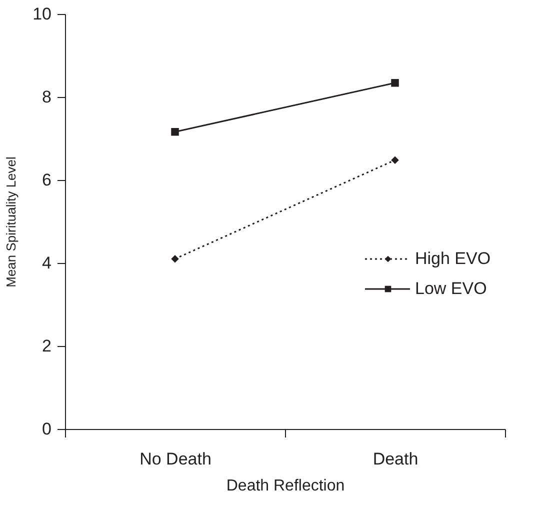  Describe the element at coordinates (42, 14) in the screenshot. I see `y-tick-label: 10` at that location.